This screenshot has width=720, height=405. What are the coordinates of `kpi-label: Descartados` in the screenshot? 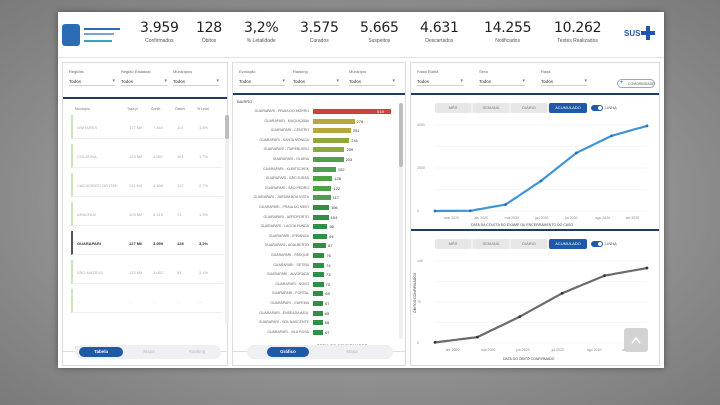 It's located at (439, 41).